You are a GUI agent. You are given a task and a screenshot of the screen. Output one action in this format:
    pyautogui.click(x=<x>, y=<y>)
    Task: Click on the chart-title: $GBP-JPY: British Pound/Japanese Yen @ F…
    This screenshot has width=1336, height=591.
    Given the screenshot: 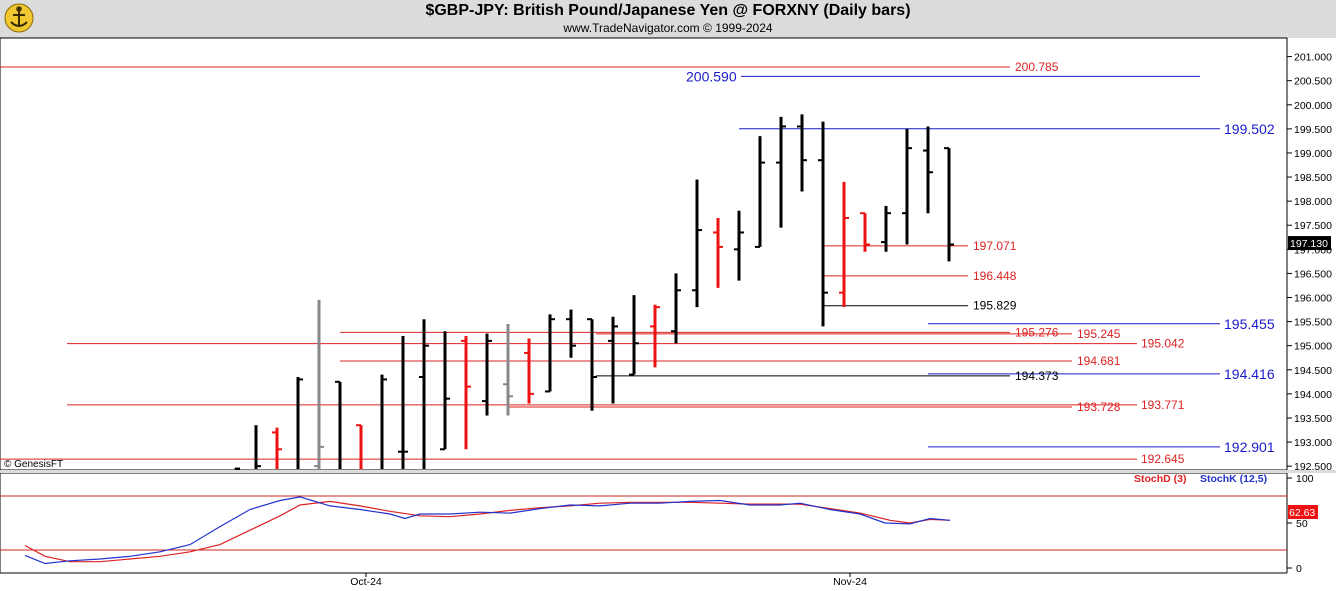 What is the action you would take?
    pyautogui.click(x=668, y=10)
    